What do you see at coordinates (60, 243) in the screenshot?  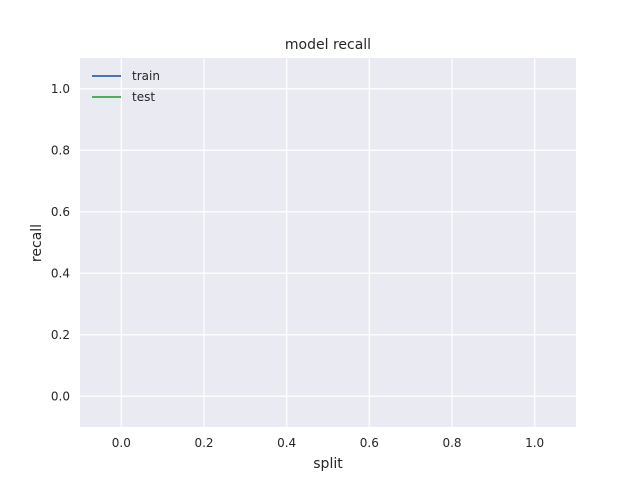 I see `y-axis-ticks: 0.0 0.2 0.4 0.6 0.8 1.0` at bounding box center [60, 243].